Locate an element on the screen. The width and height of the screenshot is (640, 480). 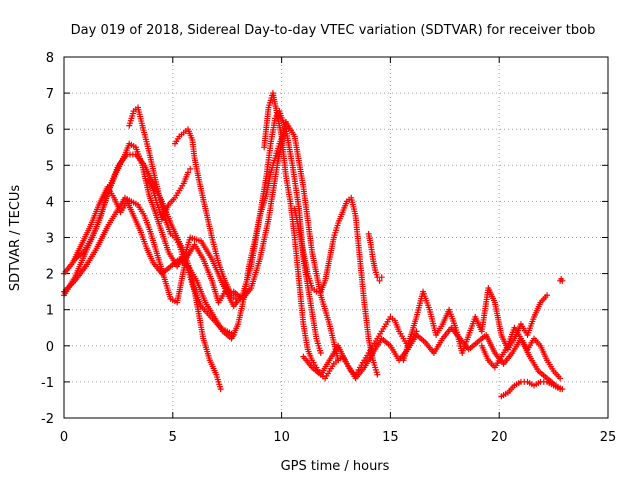
y-tick-label: 4 is located at coordinates (50, 202).